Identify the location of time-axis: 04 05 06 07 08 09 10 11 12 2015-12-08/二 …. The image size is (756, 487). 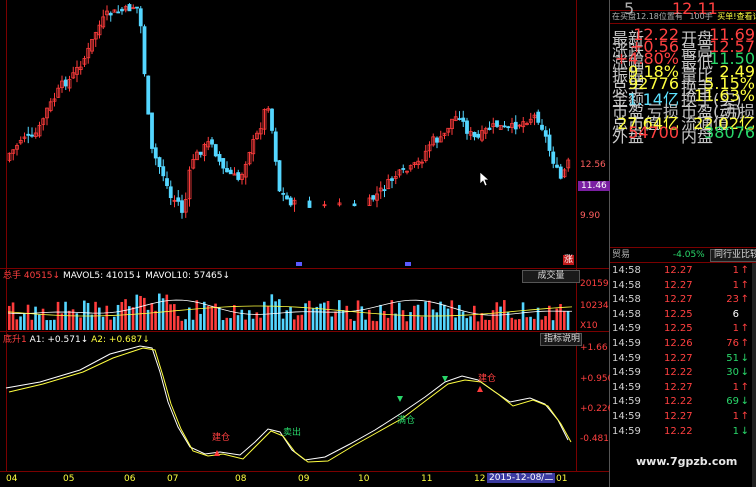
(304, 479).